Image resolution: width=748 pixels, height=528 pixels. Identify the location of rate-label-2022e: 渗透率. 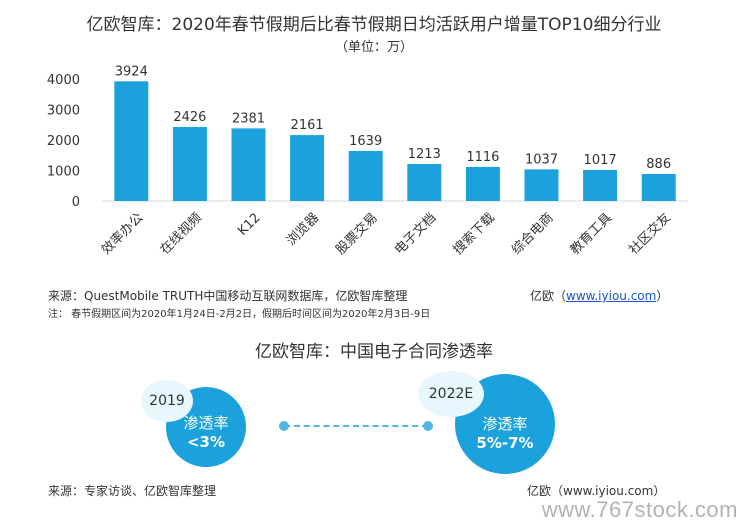
(505, 424).